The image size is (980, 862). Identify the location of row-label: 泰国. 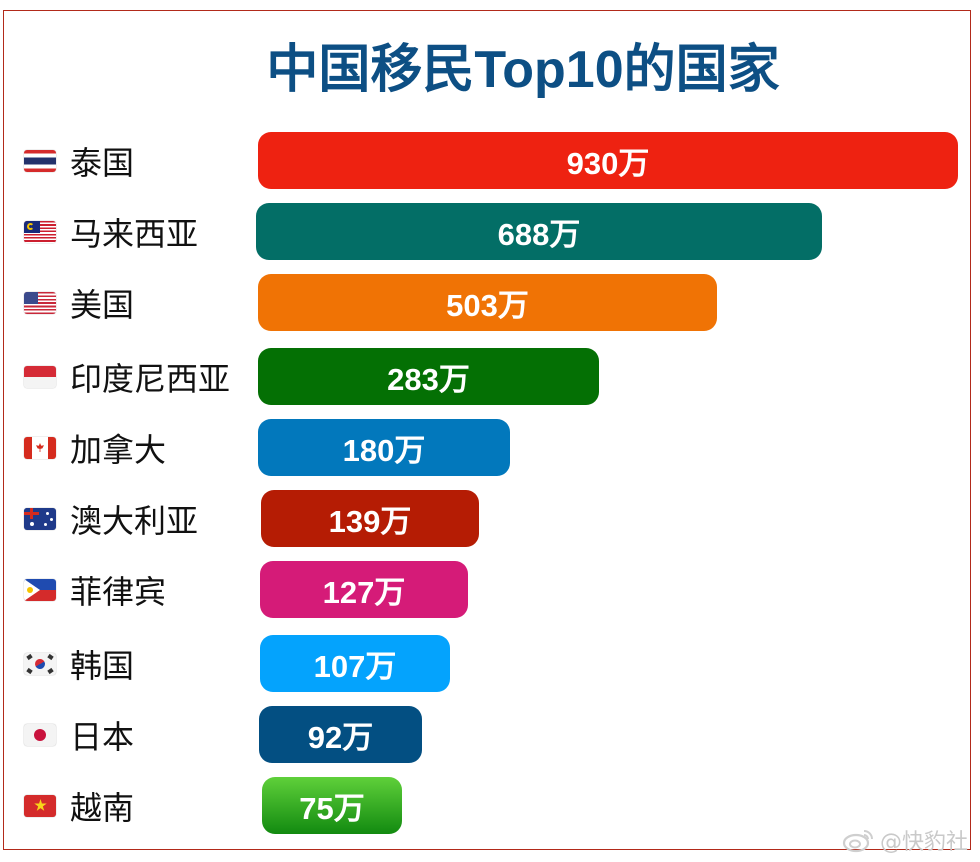
(79, 161).